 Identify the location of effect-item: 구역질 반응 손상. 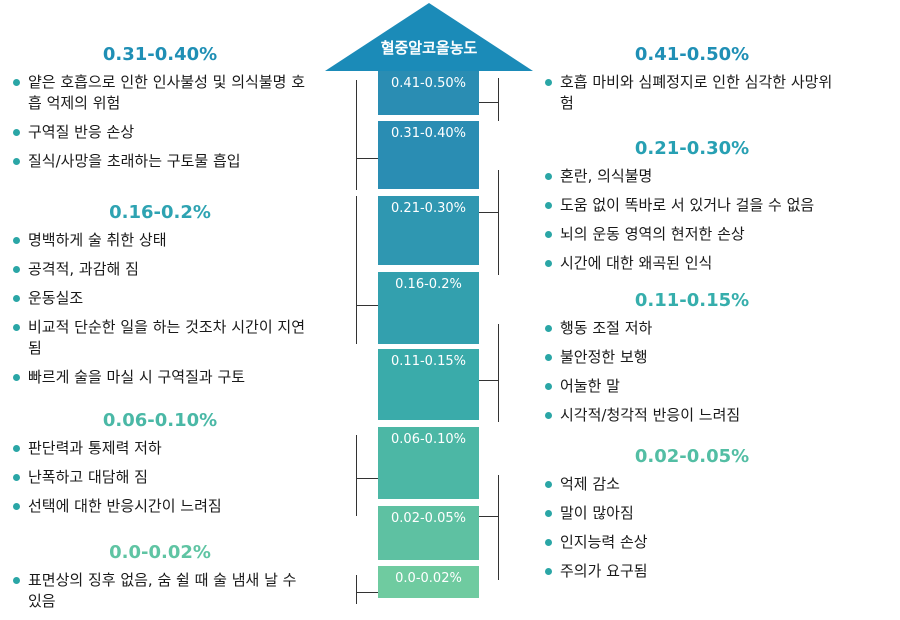
(160, 132).